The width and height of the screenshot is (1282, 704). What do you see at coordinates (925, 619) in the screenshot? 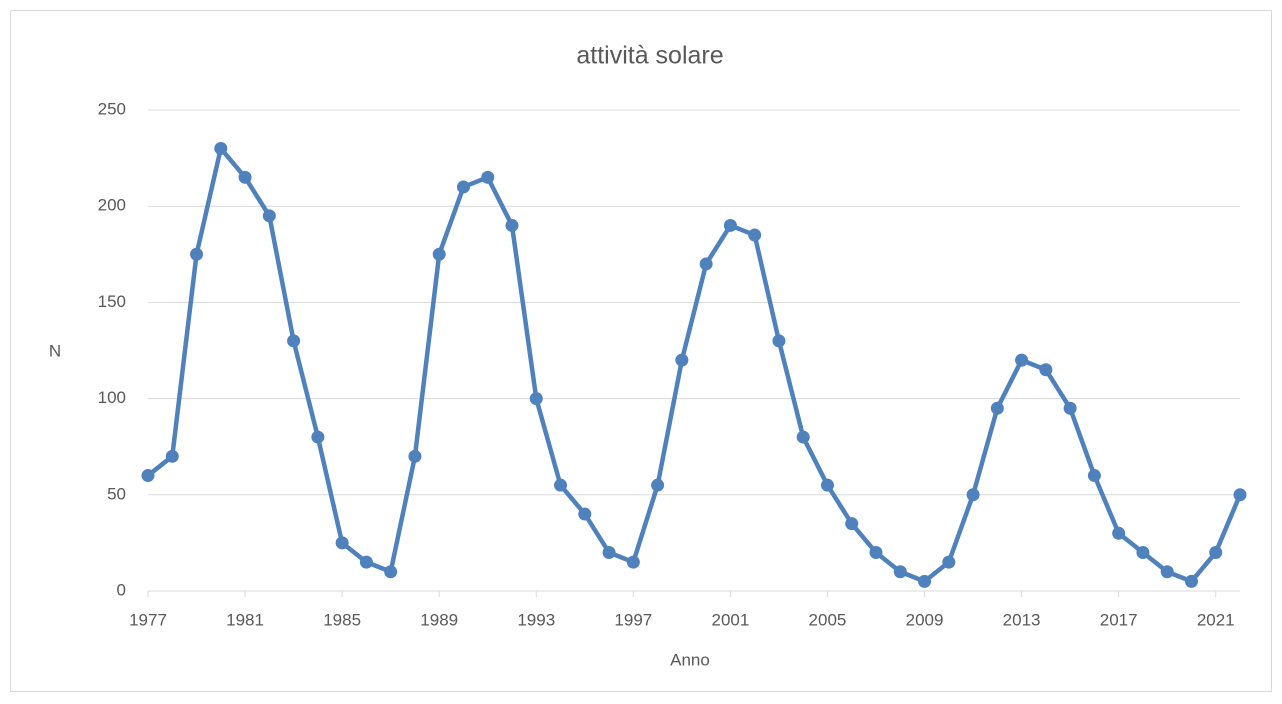
I see `x-tick-label: 2009` at bounding box center [925, 619].